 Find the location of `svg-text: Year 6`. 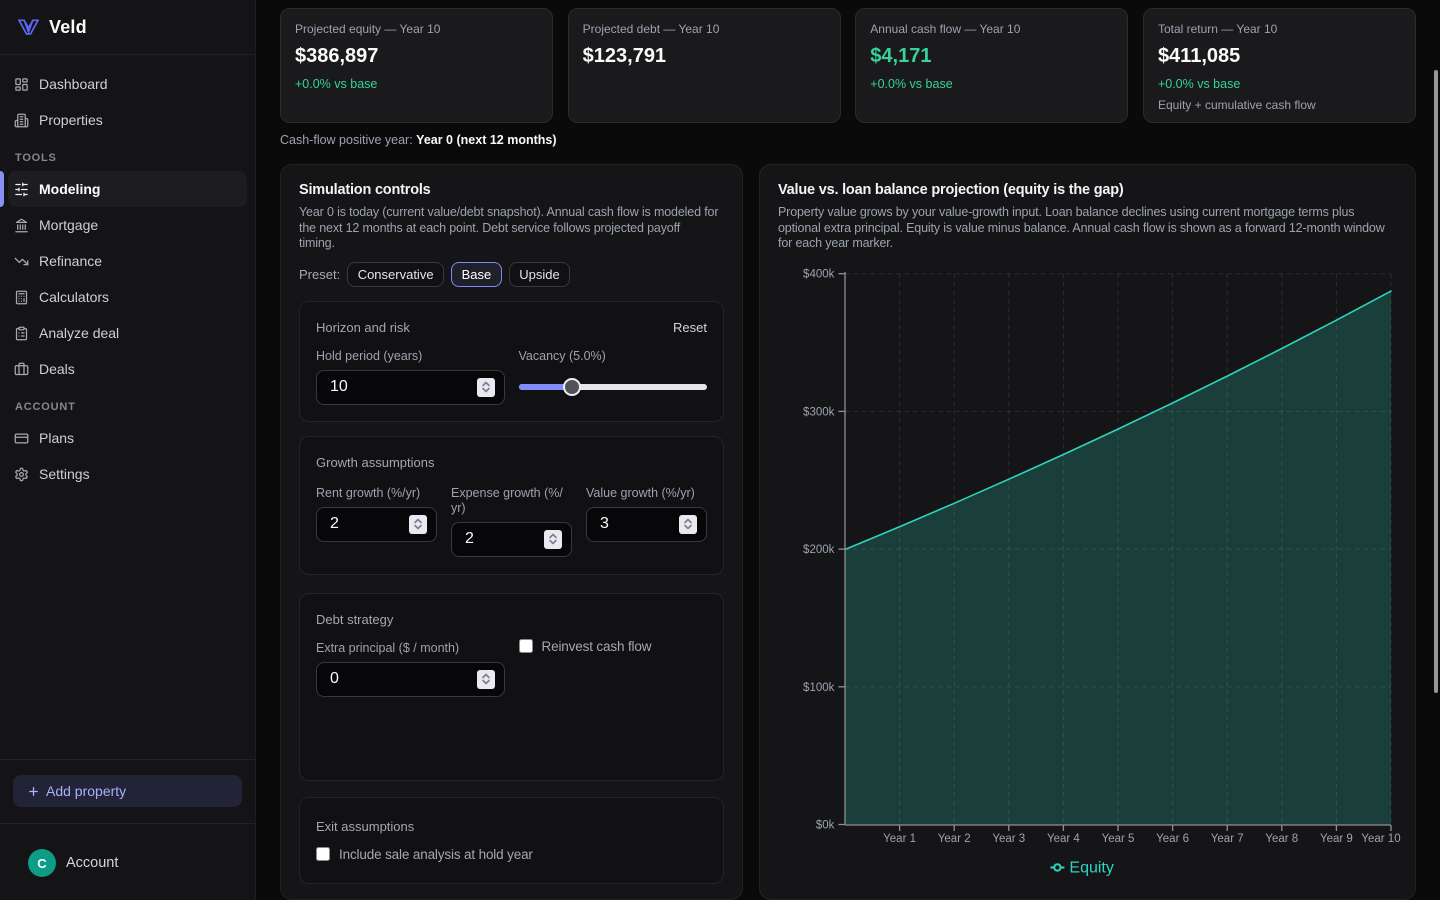

svg-text: Year 6 is located at coordinates (1172, 839).